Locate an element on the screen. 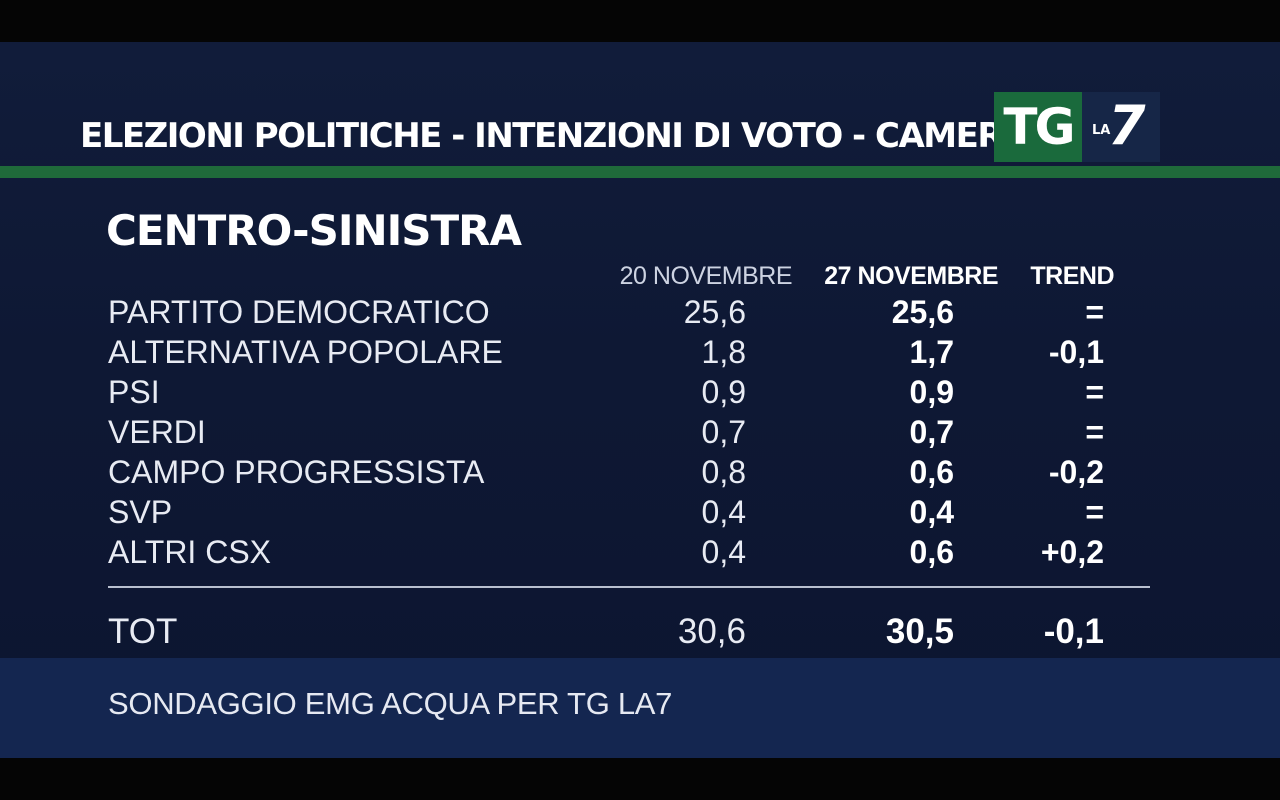 The height and width of the screenshot is (800, 1280). value-27-novembre: 1,7 is located at coordinates (931, 352).